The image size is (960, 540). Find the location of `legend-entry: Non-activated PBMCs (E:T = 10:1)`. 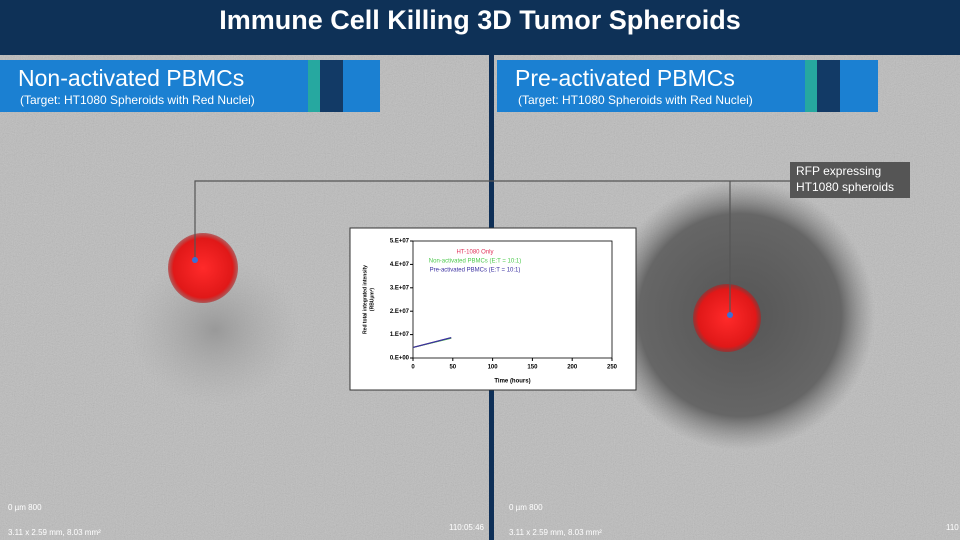

legend-entry: Non-activated PBMCs (E:T = 10:1) is located at coordinates (475, 262).